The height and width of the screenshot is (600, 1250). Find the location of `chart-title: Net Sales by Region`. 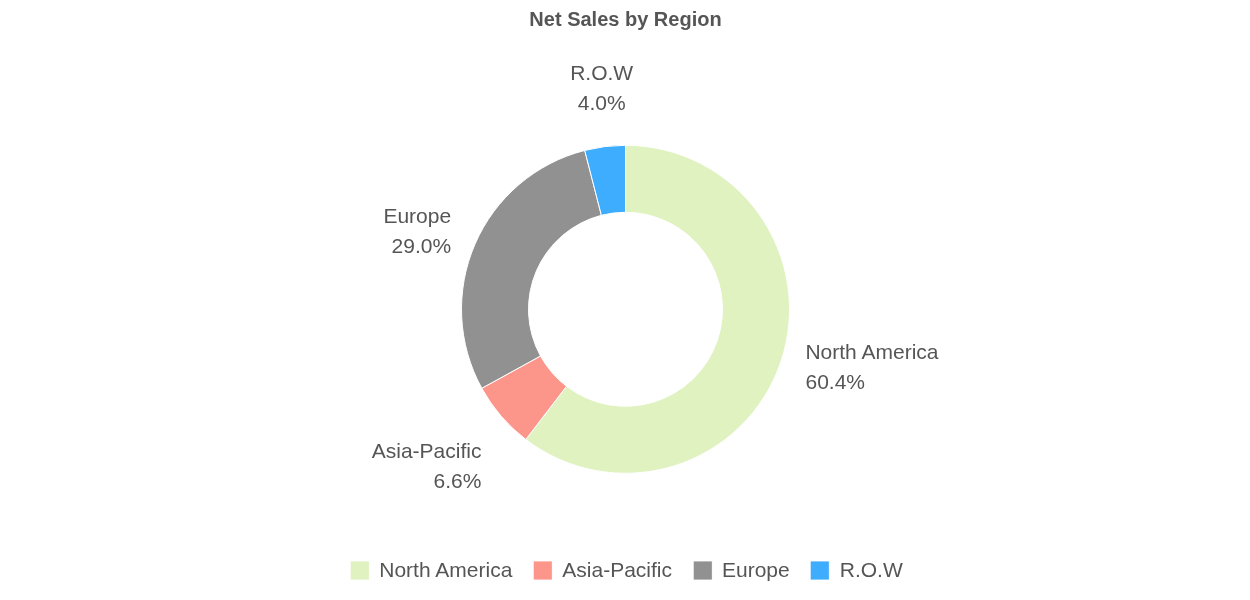

chart-title: Net Sales by Region is located at coordinates (625, 18).